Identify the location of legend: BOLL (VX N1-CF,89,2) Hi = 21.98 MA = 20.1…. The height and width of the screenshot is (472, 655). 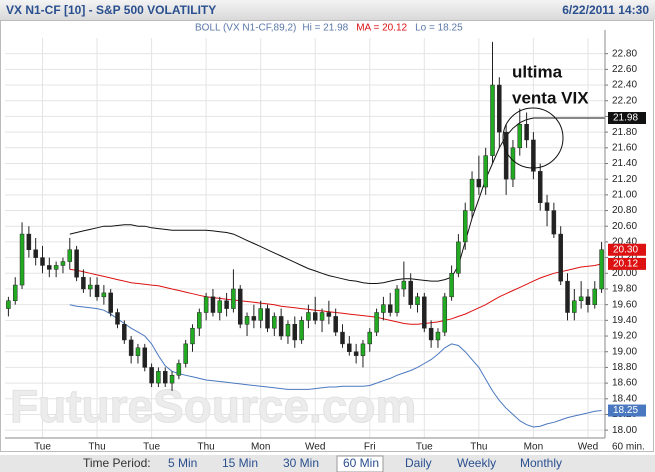
(329, 28).